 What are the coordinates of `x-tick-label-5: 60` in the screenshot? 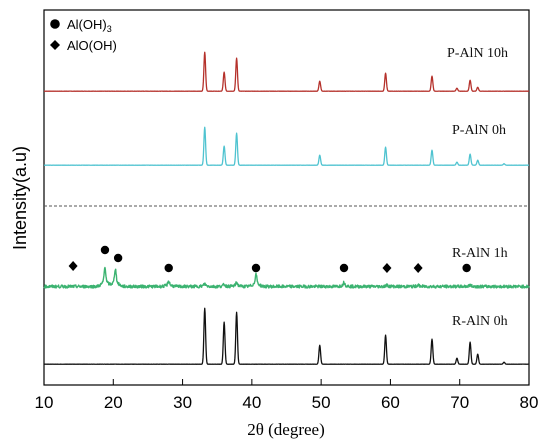 It's located at (390, 402).